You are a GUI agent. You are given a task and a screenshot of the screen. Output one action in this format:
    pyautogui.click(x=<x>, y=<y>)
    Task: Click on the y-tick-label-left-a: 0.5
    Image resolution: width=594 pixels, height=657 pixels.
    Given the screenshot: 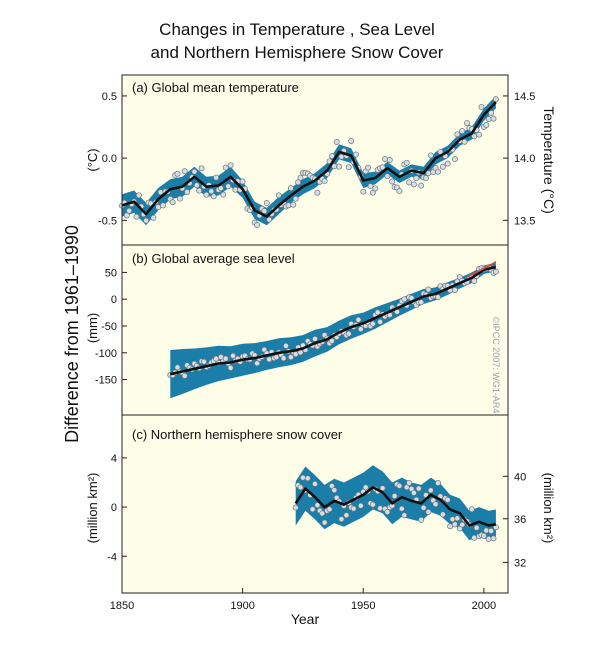 What is the action you would take?
    pyautogui.click(x=109, y=97)
    